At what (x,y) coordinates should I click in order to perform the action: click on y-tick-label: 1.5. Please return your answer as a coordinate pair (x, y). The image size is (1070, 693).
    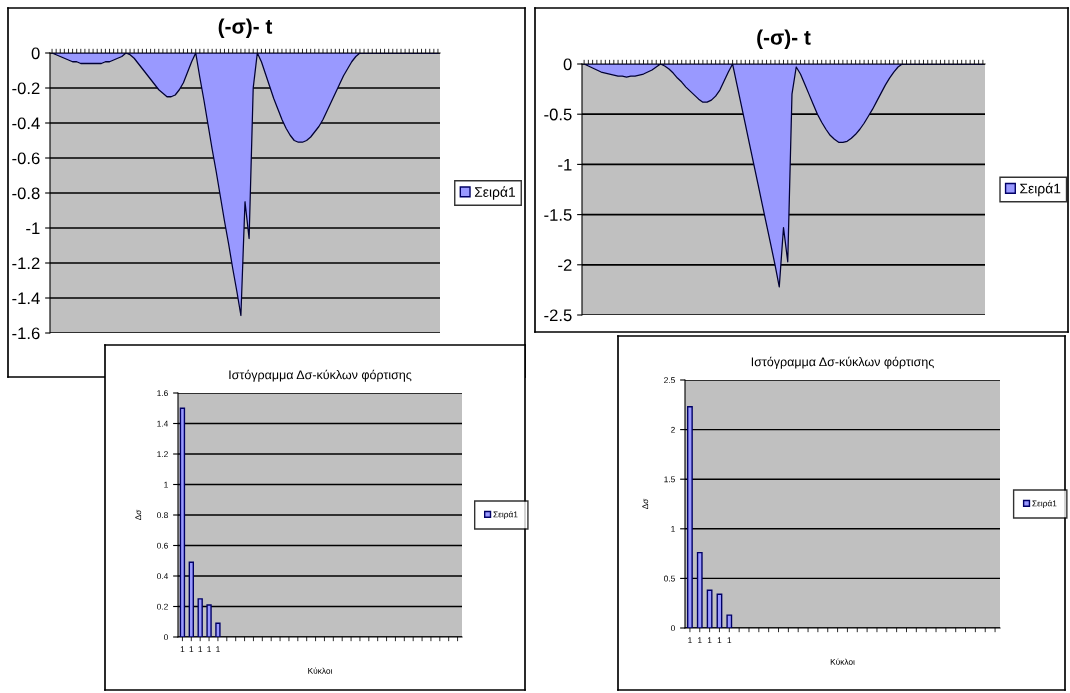
    Looking at the image, I should click on (669, 479).